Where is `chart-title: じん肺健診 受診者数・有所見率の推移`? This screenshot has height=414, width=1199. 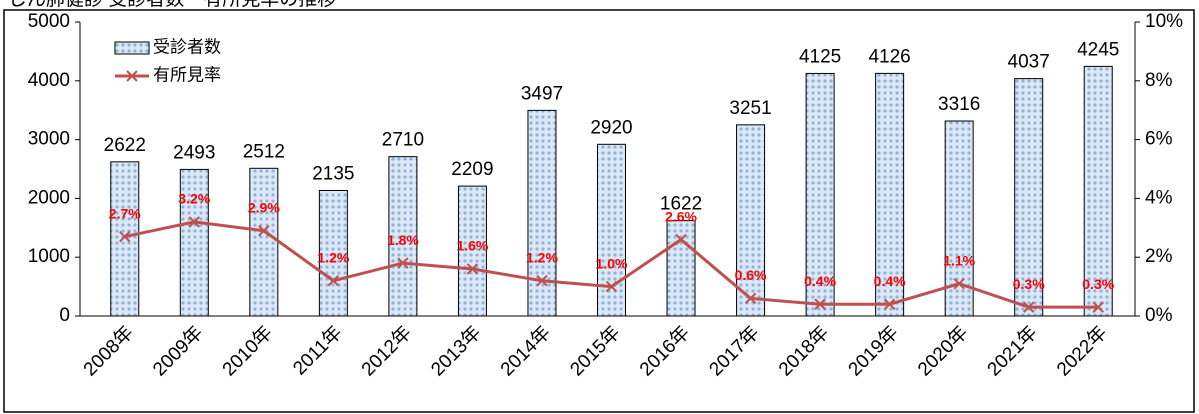 chart-title: じん肺健診 受診者数・有所見率の推移 is located at coordinates (172, 5).